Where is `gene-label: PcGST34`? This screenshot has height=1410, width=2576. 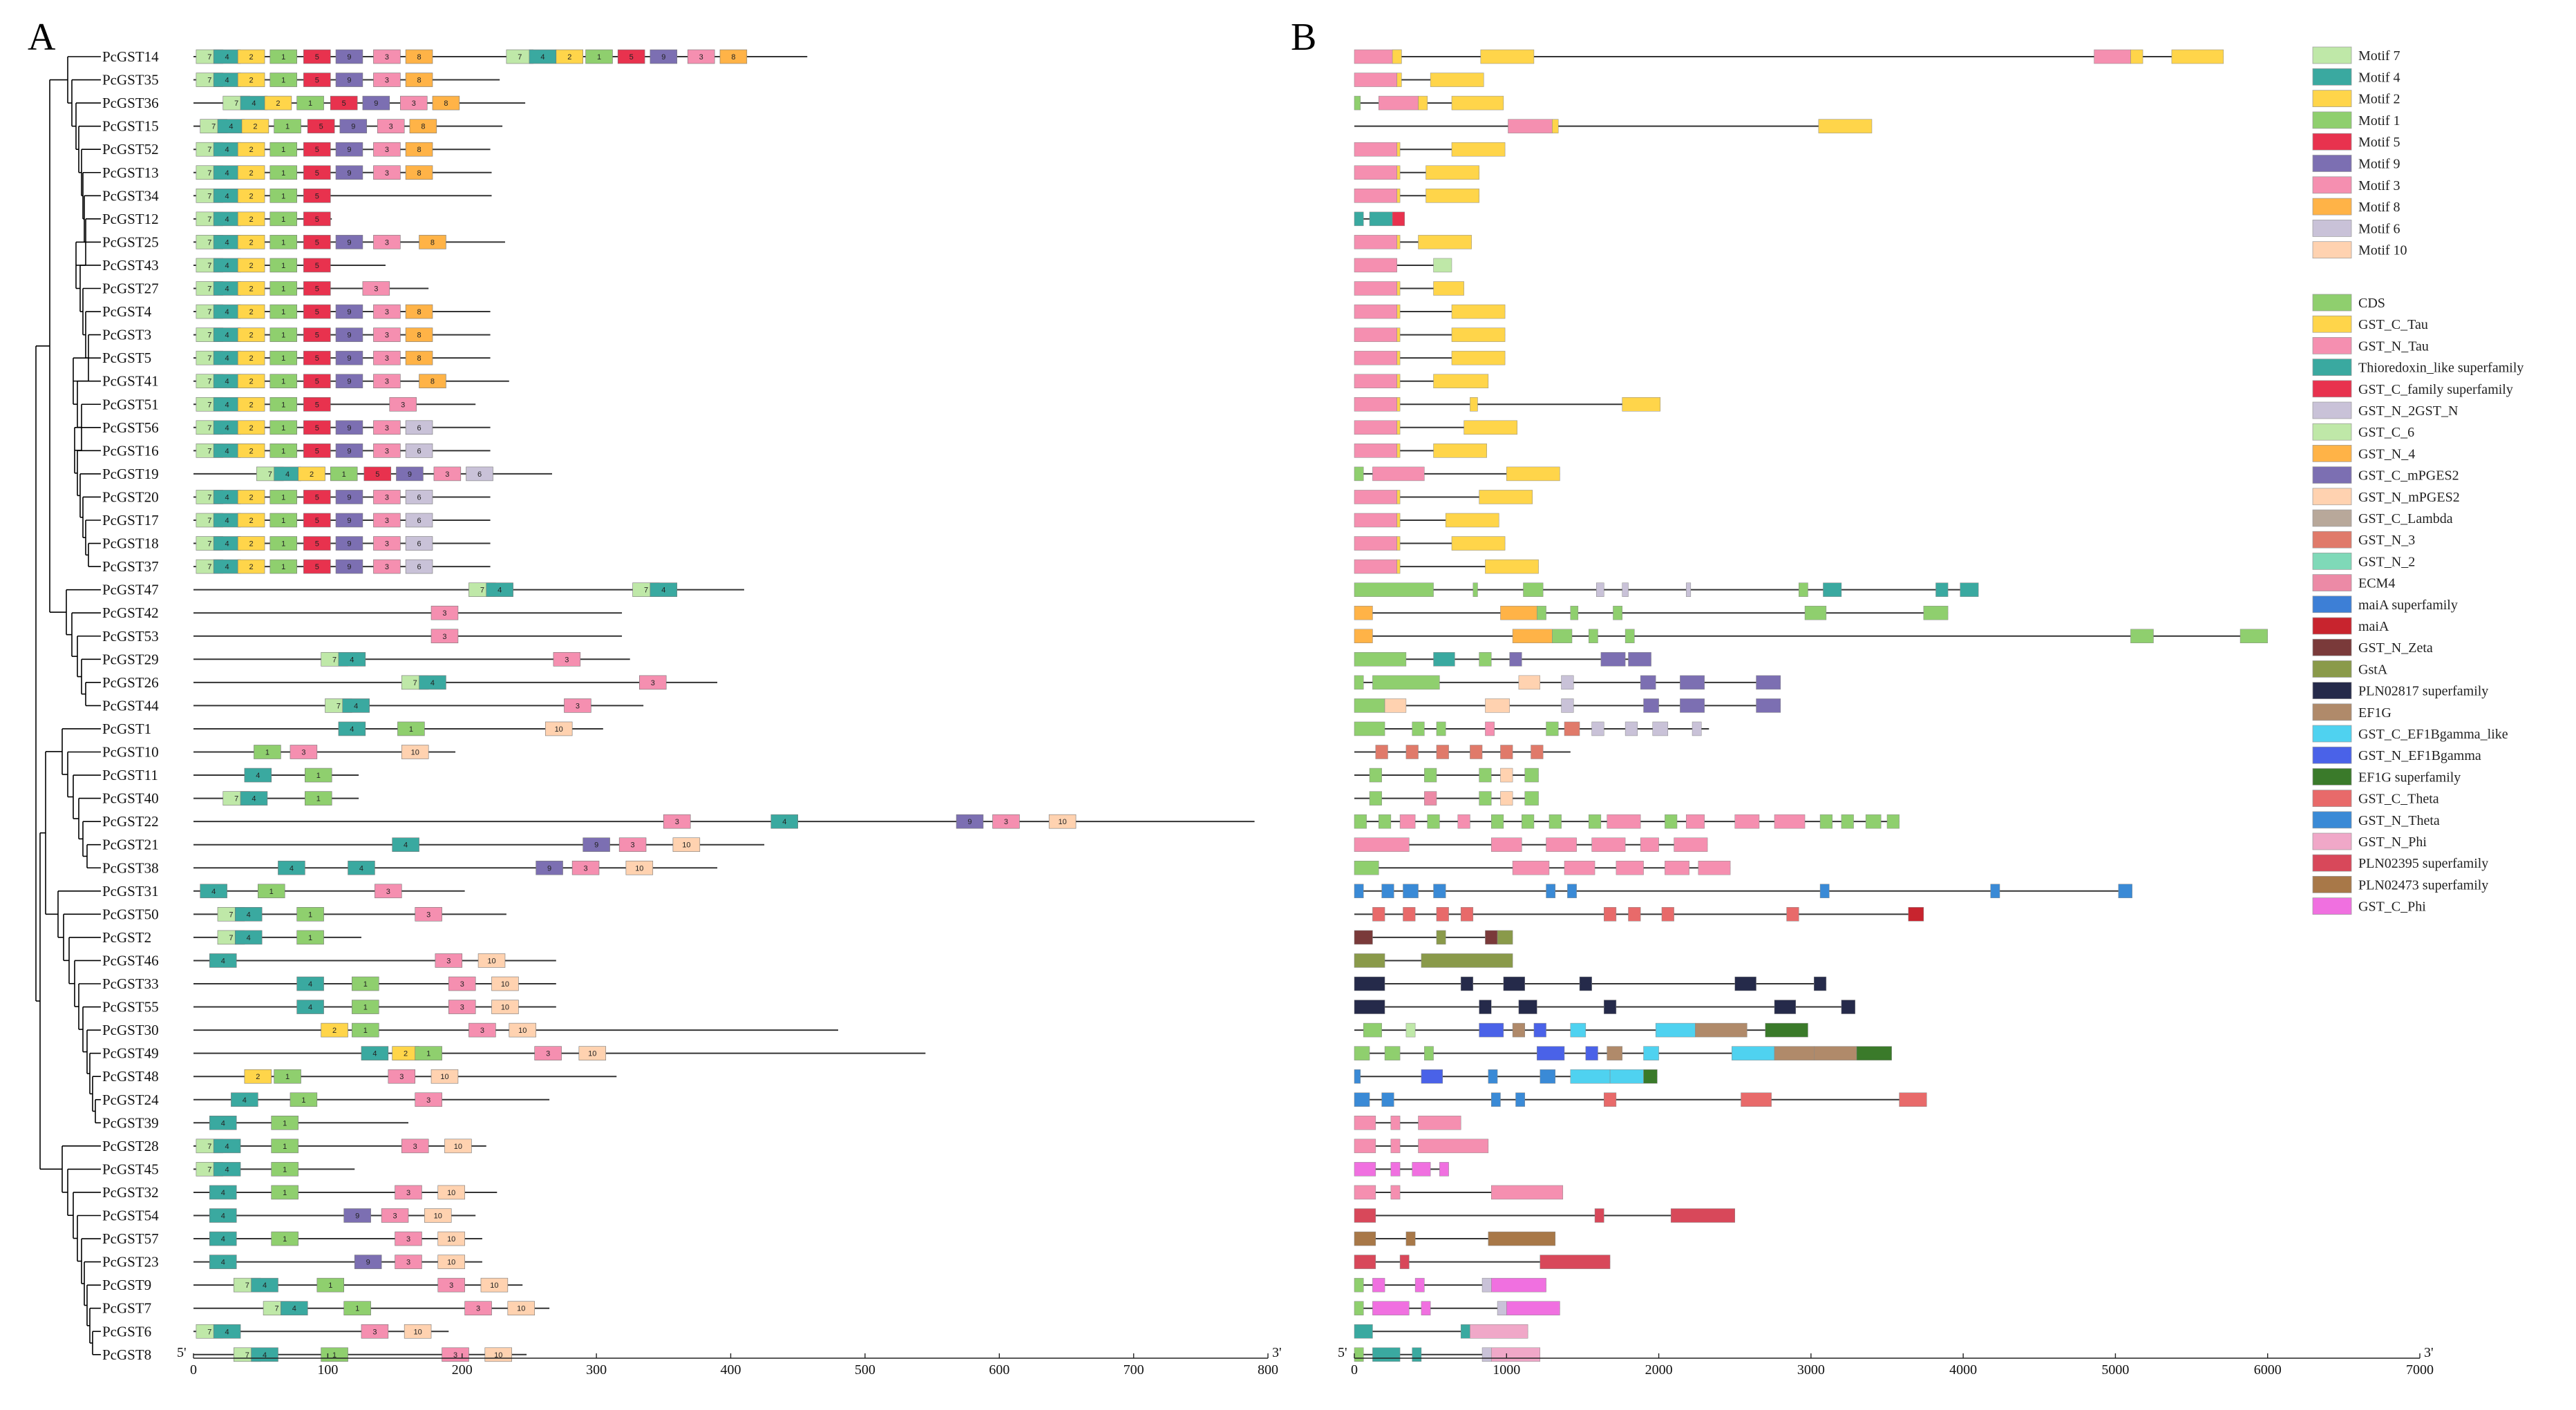
gene-label: PcGST34 is located at coordinates (130, 196).